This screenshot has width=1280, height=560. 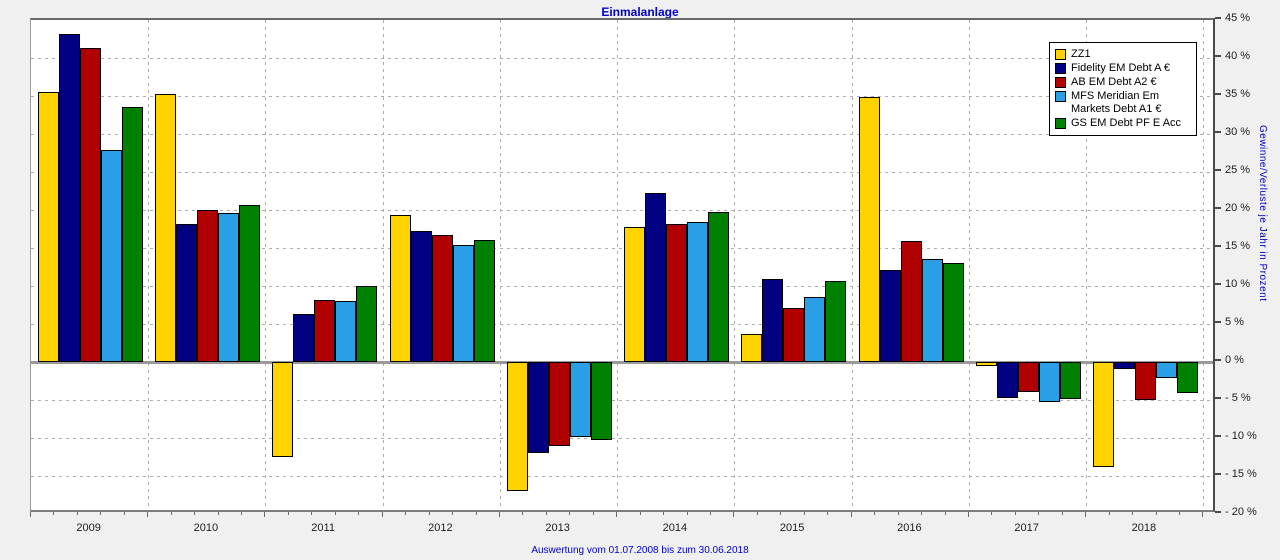 I want to click on bar-2010-gs, so click(x=250, y=283).